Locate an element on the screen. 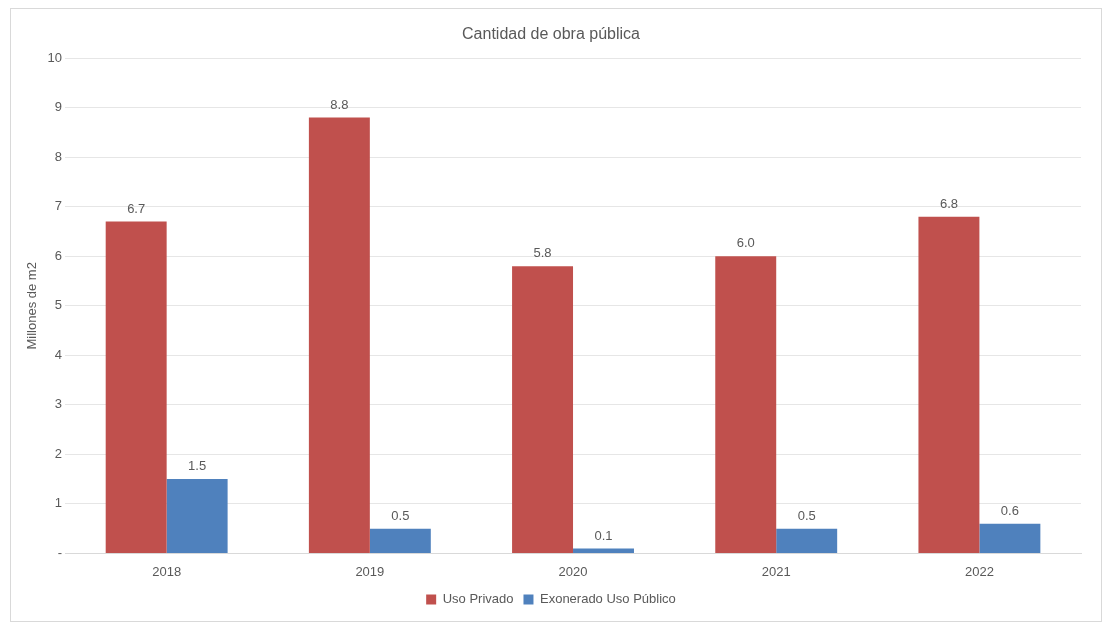 The height and width of the screenshot is (630, 1112). legend-label: Exonerado Uso Público is located at coordinates (607, 599).